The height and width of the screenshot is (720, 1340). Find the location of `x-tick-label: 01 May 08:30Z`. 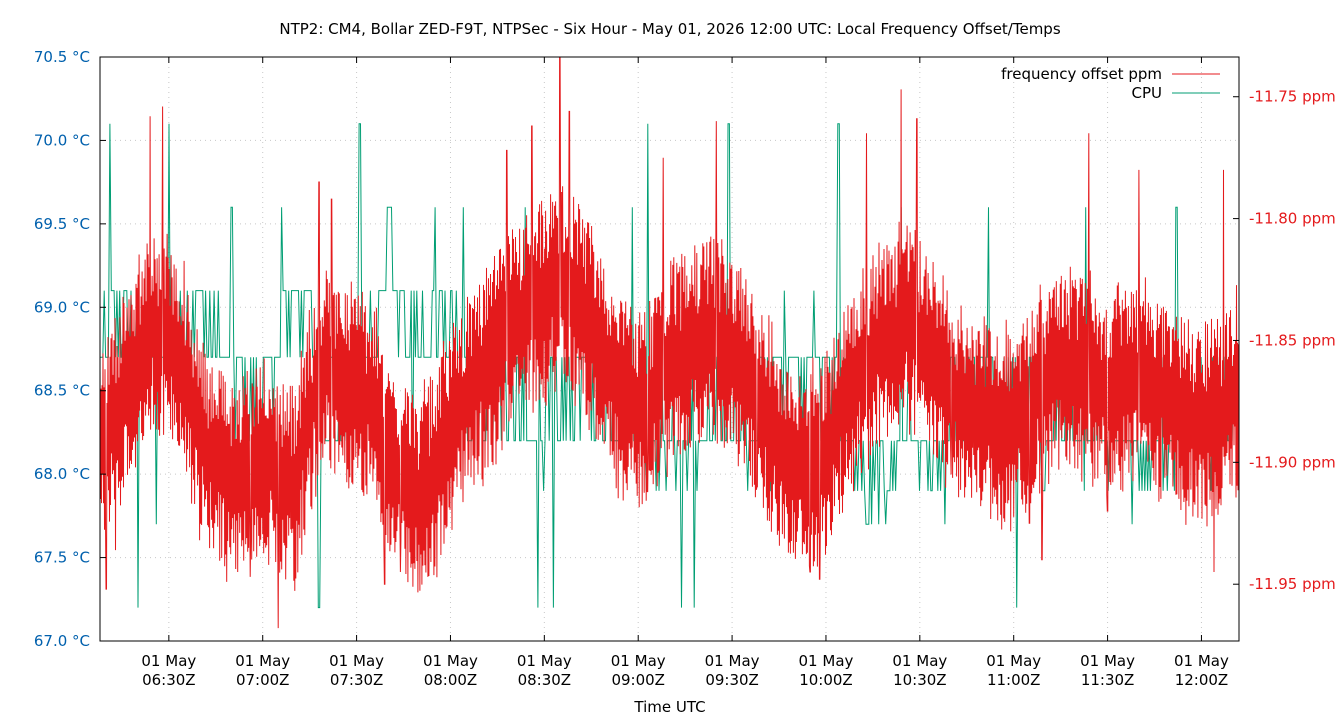

x-tick-label: 01 May 08:30Z is located at coordinates (544, 670).